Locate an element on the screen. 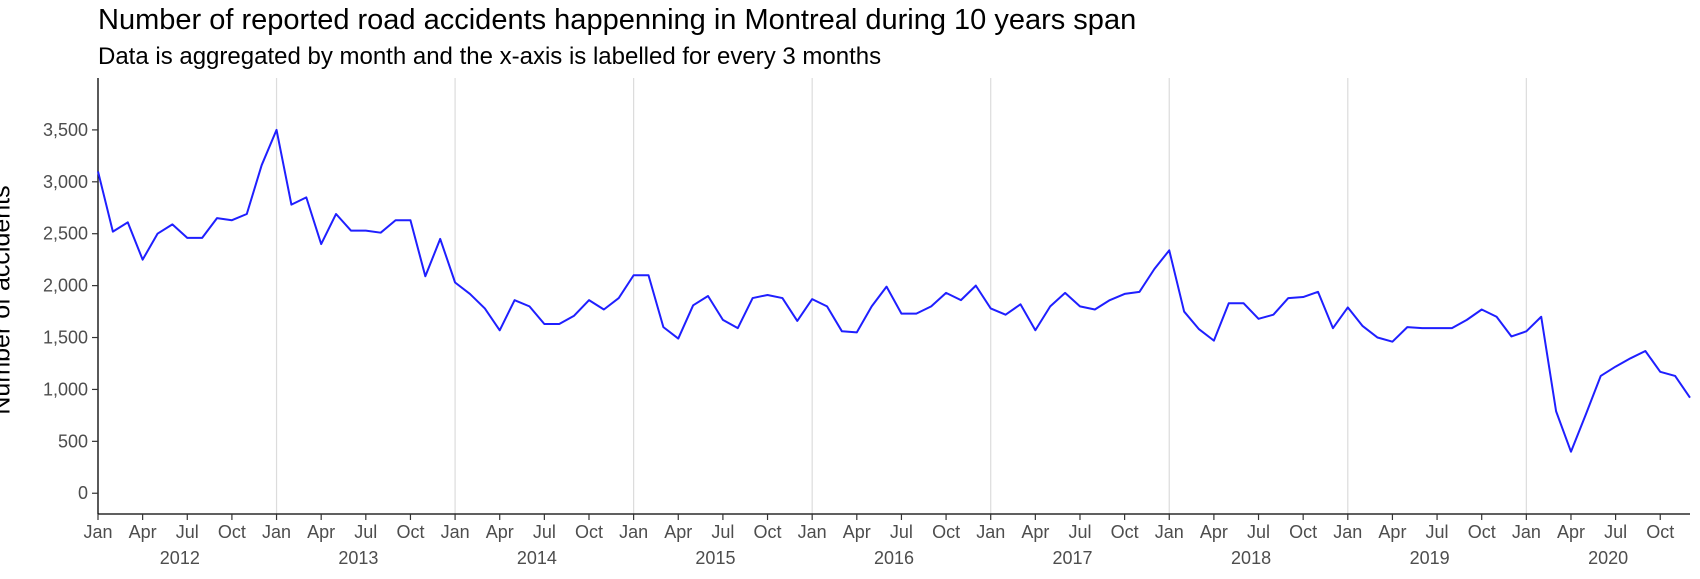  y-tick-label: 2,500 is located at coordinates (65, 234).